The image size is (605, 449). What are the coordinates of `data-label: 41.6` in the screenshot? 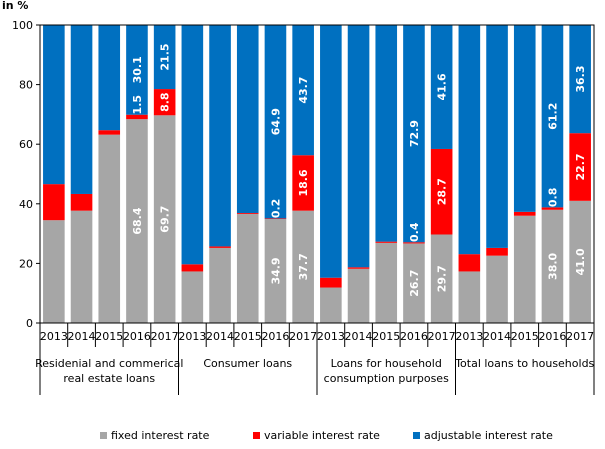 It's located at (442, 86).